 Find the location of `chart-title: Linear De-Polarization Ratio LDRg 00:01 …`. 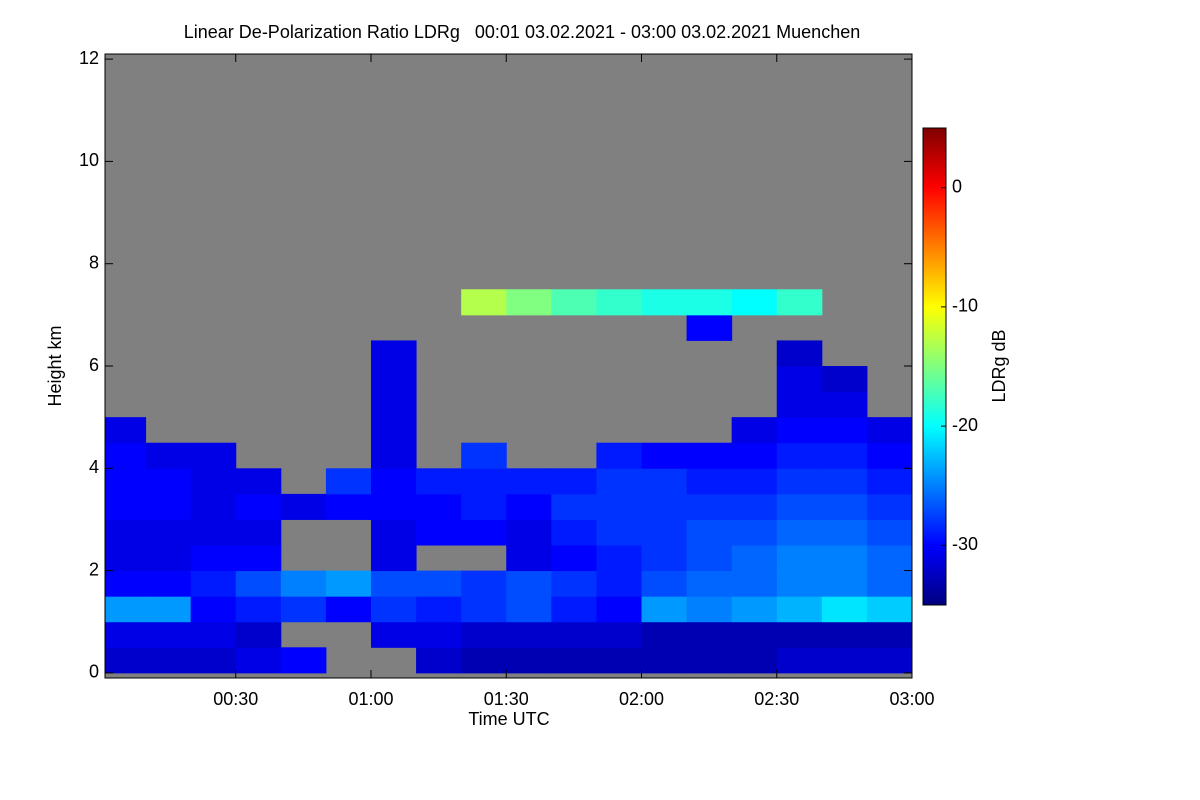

chart-title: Linear De-Polarization Ratio LDRg 00:01 … is located at coordinates (522, 32).